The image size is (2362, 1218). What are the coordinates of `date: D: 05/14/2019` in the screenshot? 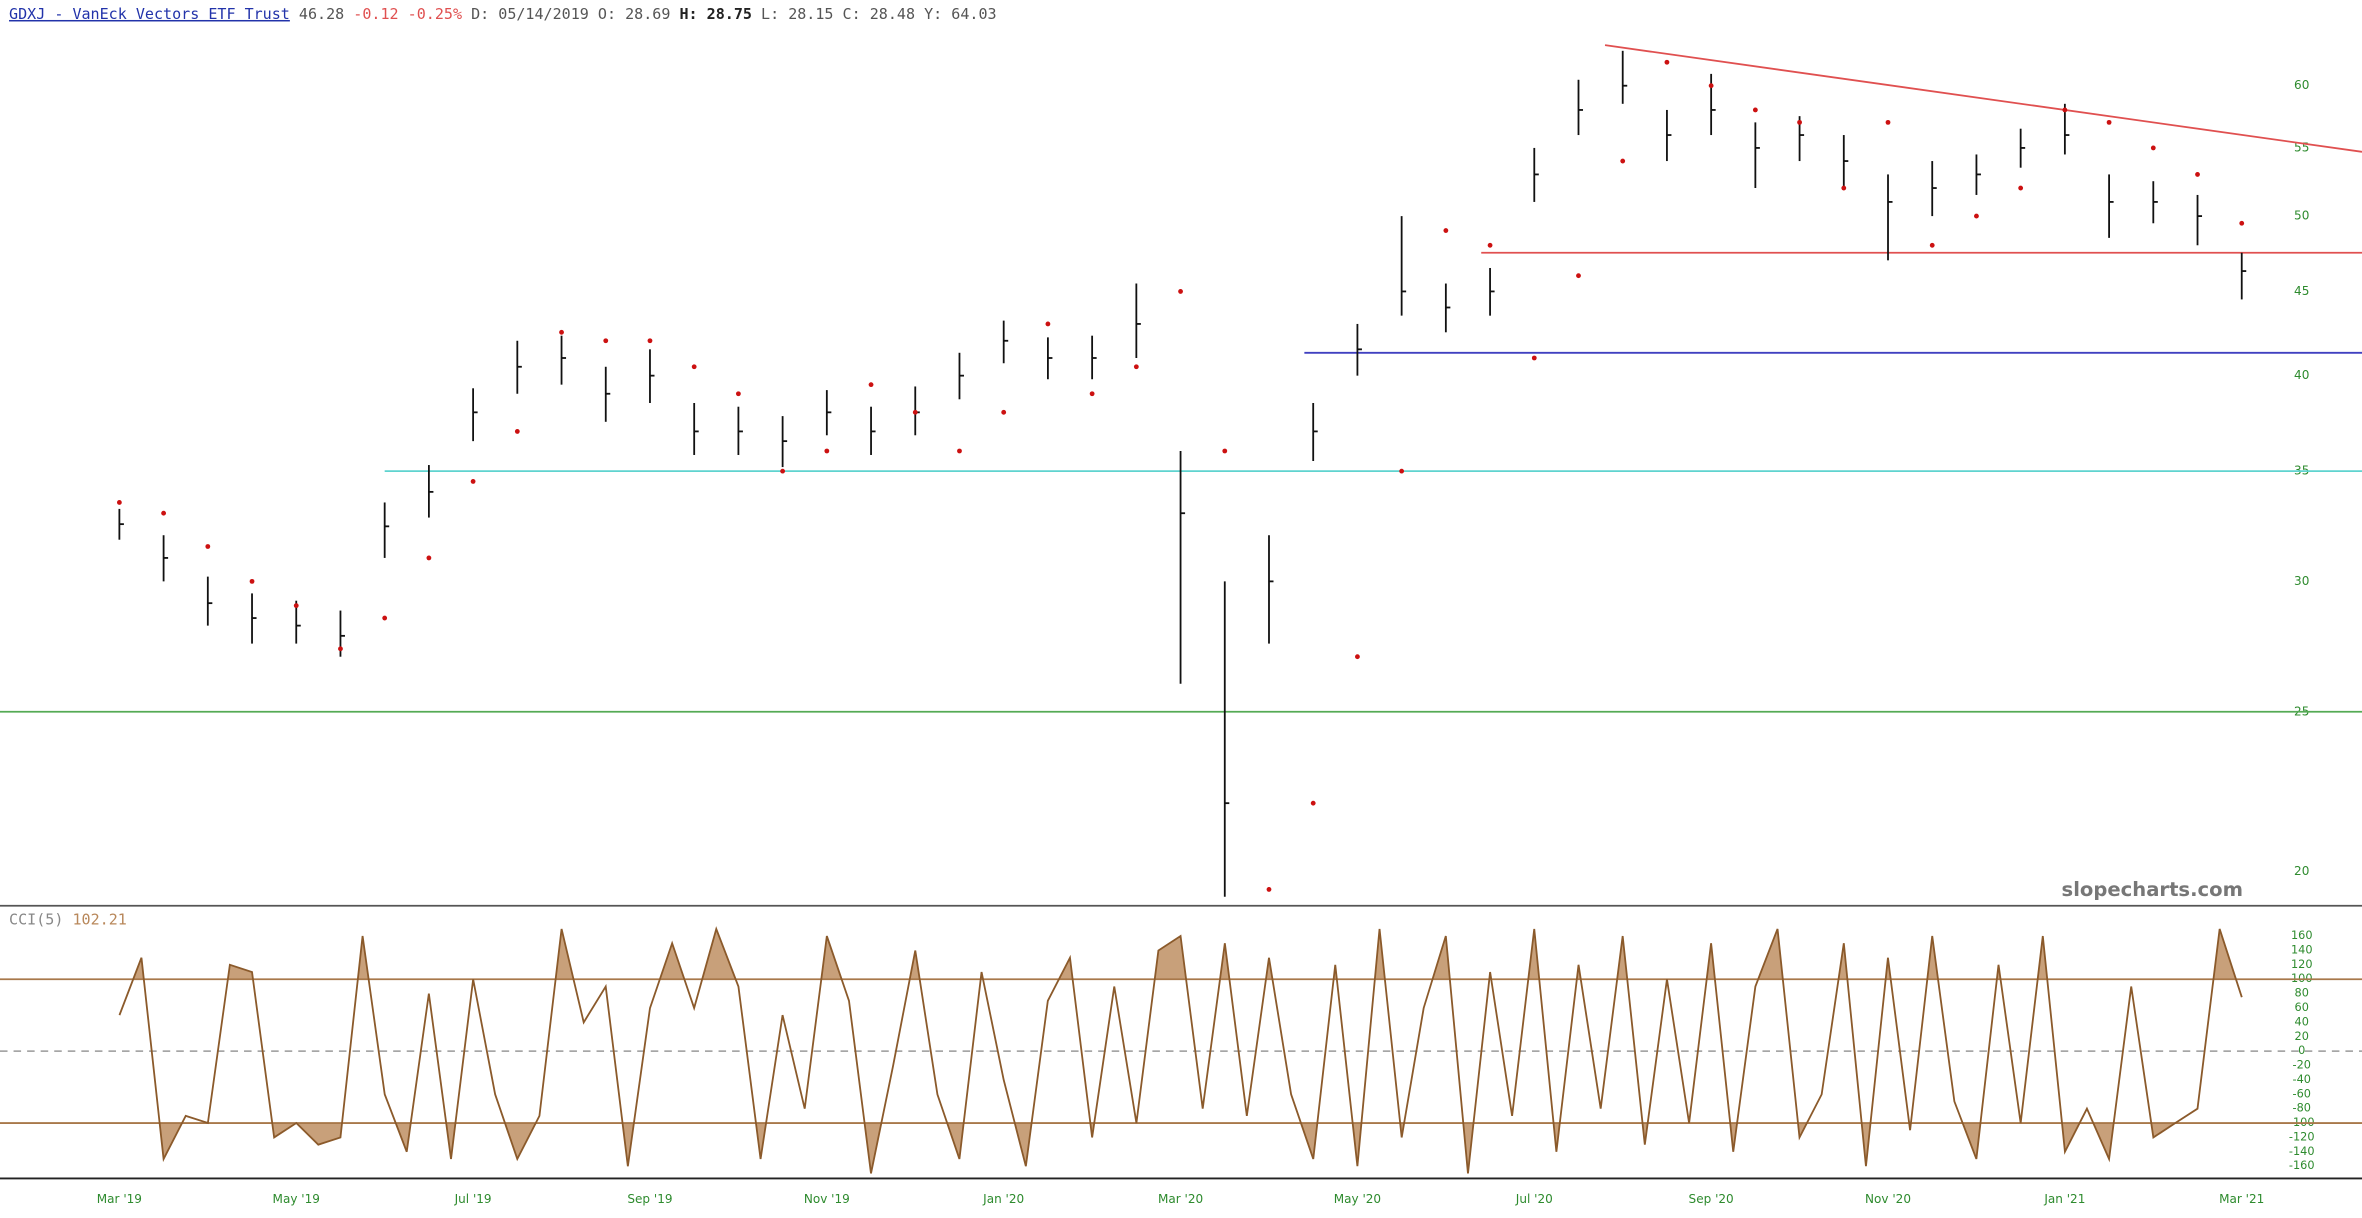 It's located at (530, 13).